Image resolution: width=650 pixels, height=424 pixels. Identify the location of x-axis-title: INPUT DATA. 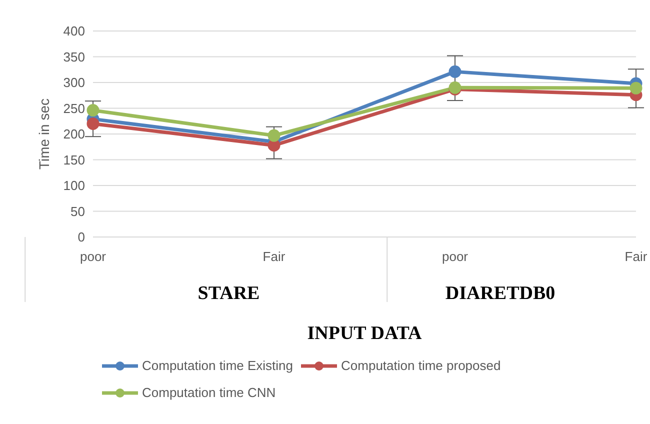
(364, 333).